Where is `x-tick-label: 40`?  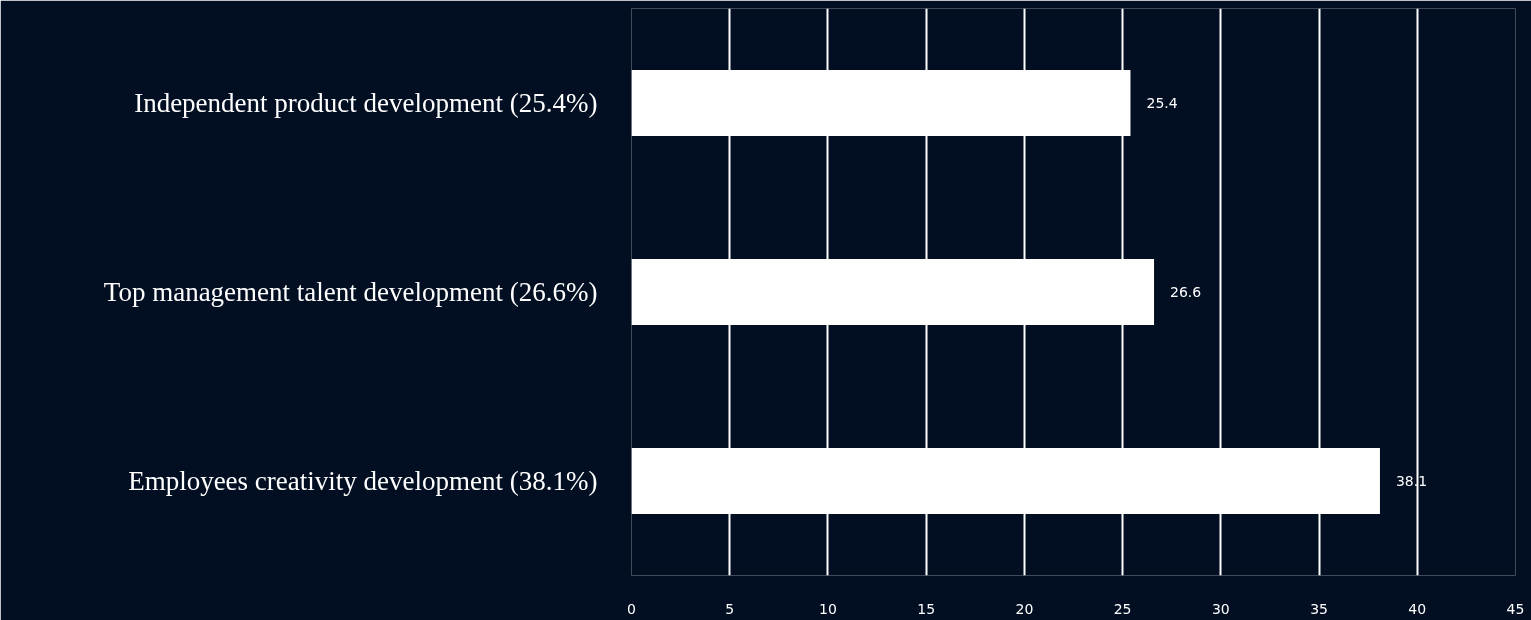 x-tick-label: 40 is located at coordinates (1417, 608).